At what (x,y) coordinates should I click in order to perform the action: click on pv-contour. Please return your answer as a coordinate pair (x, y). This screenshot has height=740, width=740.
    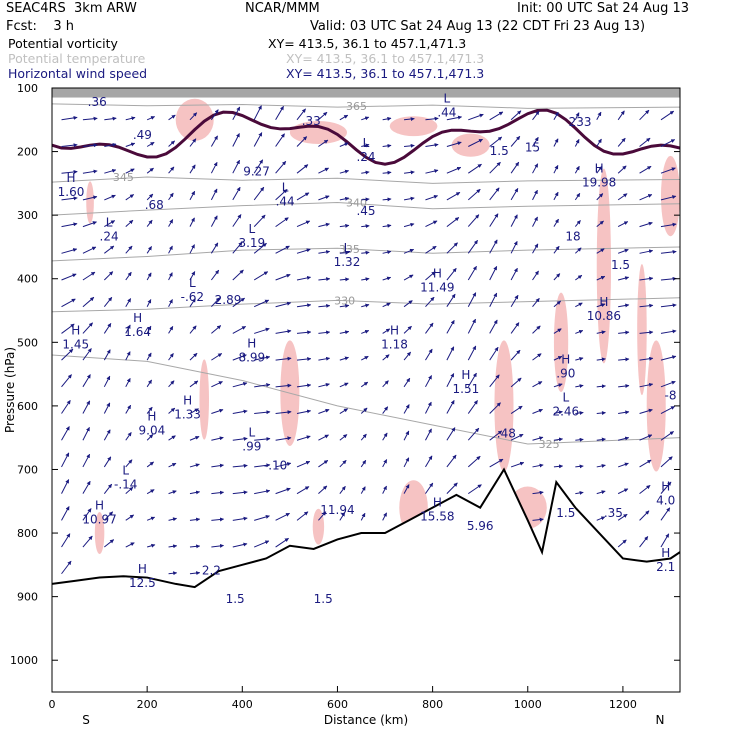
    Looking at the image, I should click on (366, 137).